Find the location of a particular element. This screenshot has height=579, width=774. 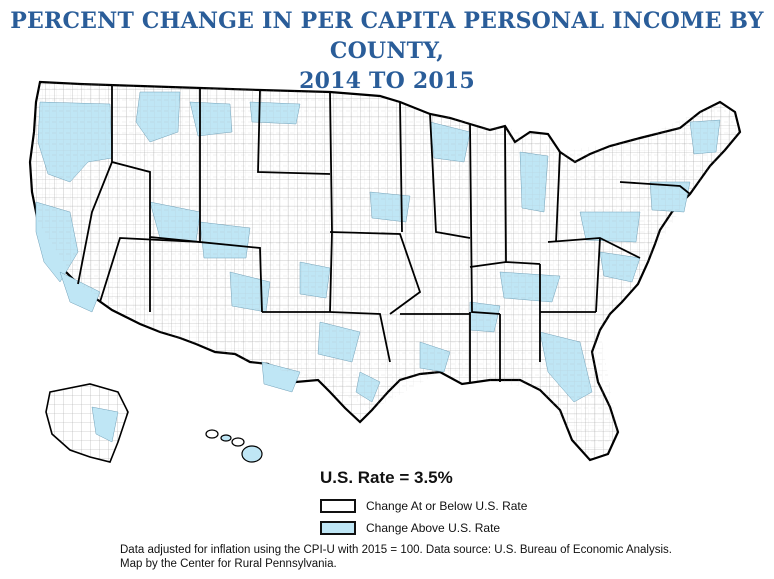

legend-item-below: Change At or Below U.S. Rate is located at coordinates (423, 506).